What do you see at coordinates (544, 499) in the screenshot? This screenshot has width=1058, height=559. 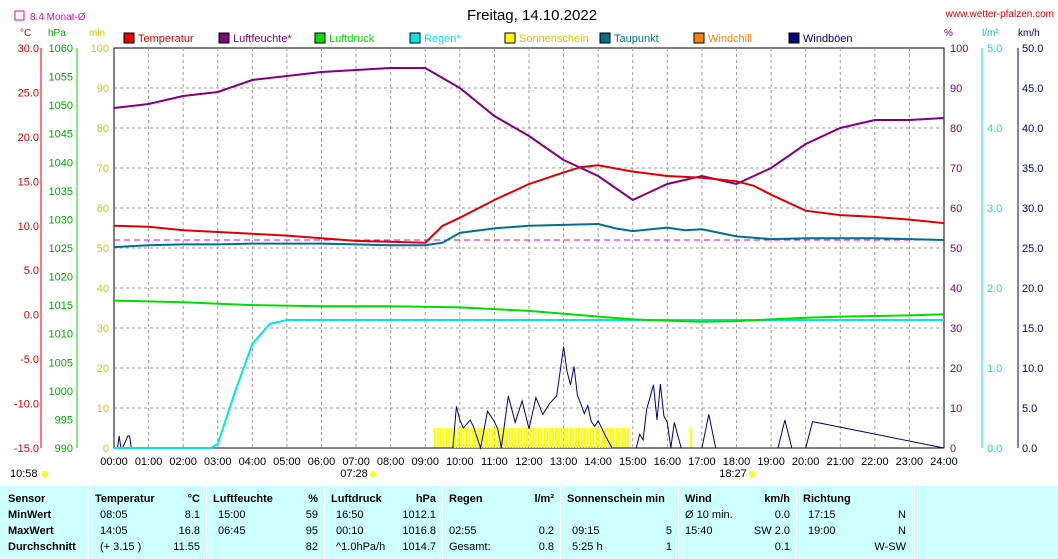 I see `header-rain-unit: l/m²` at bounding box center [544, 499].